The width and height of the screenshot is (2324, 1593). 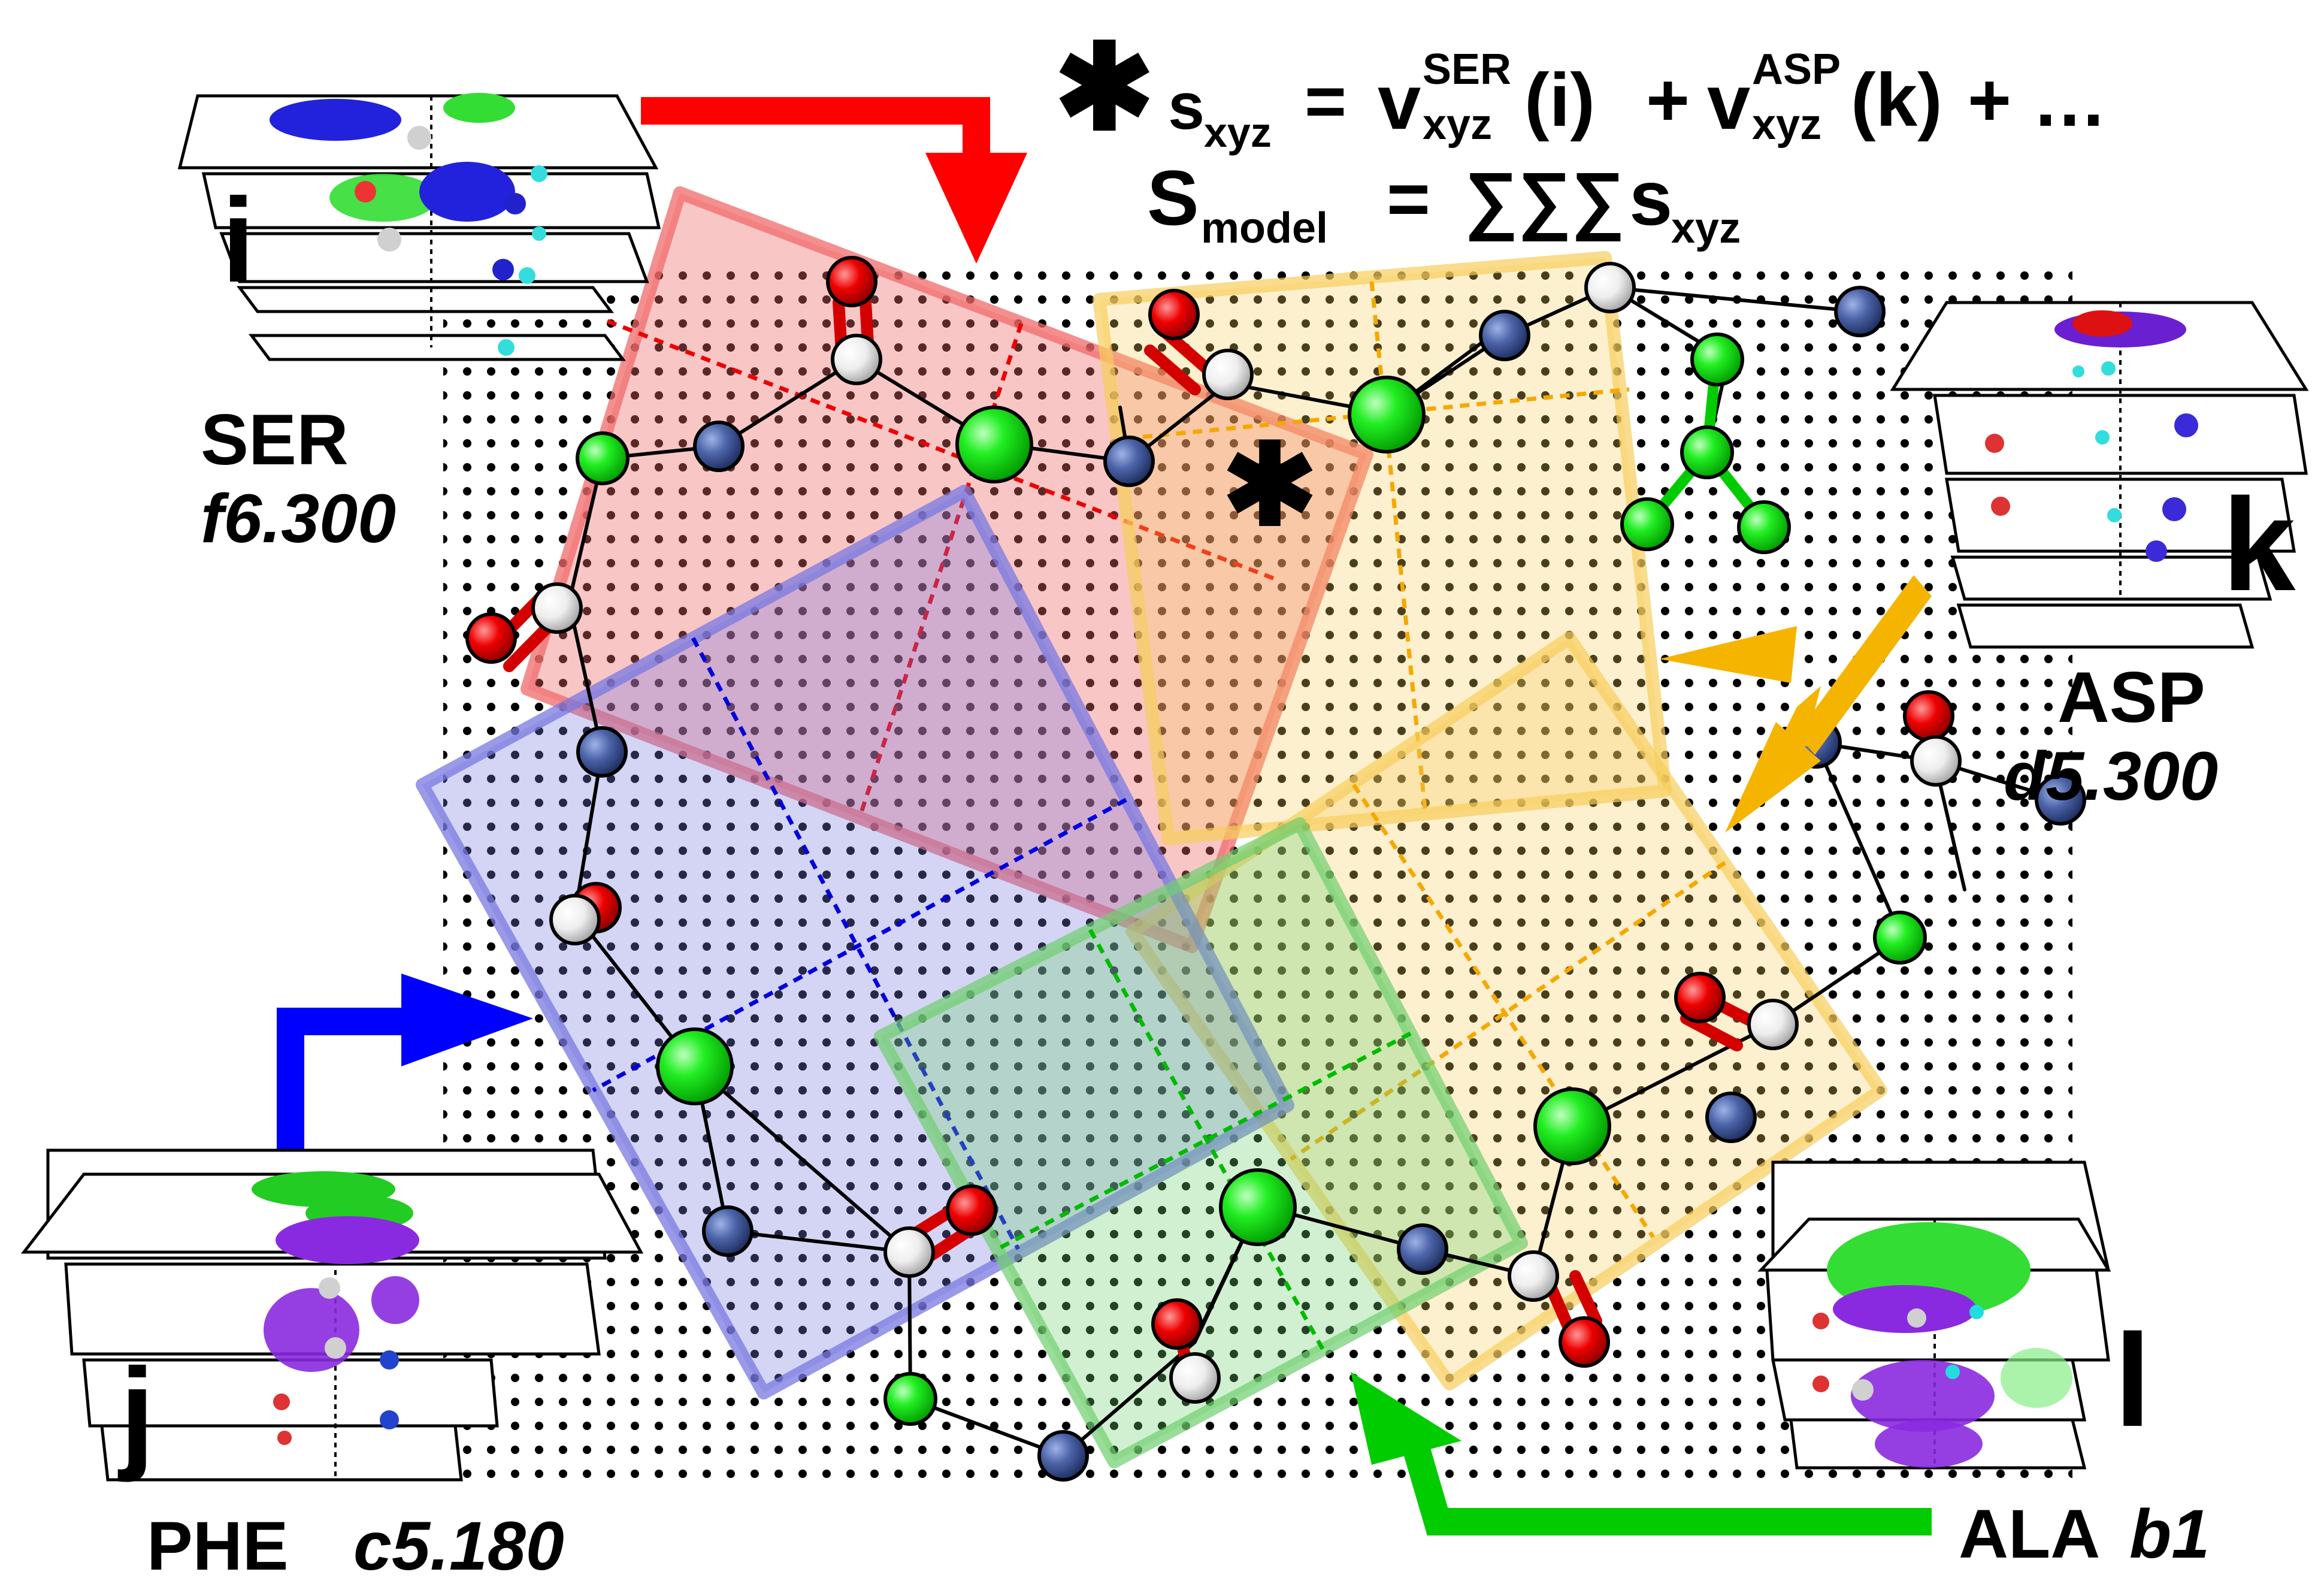 What do you see at coordinates (1786, 125) in the screenshot?
I see `formula-v2-sub: xyz` at bounding box center [1786, 125].